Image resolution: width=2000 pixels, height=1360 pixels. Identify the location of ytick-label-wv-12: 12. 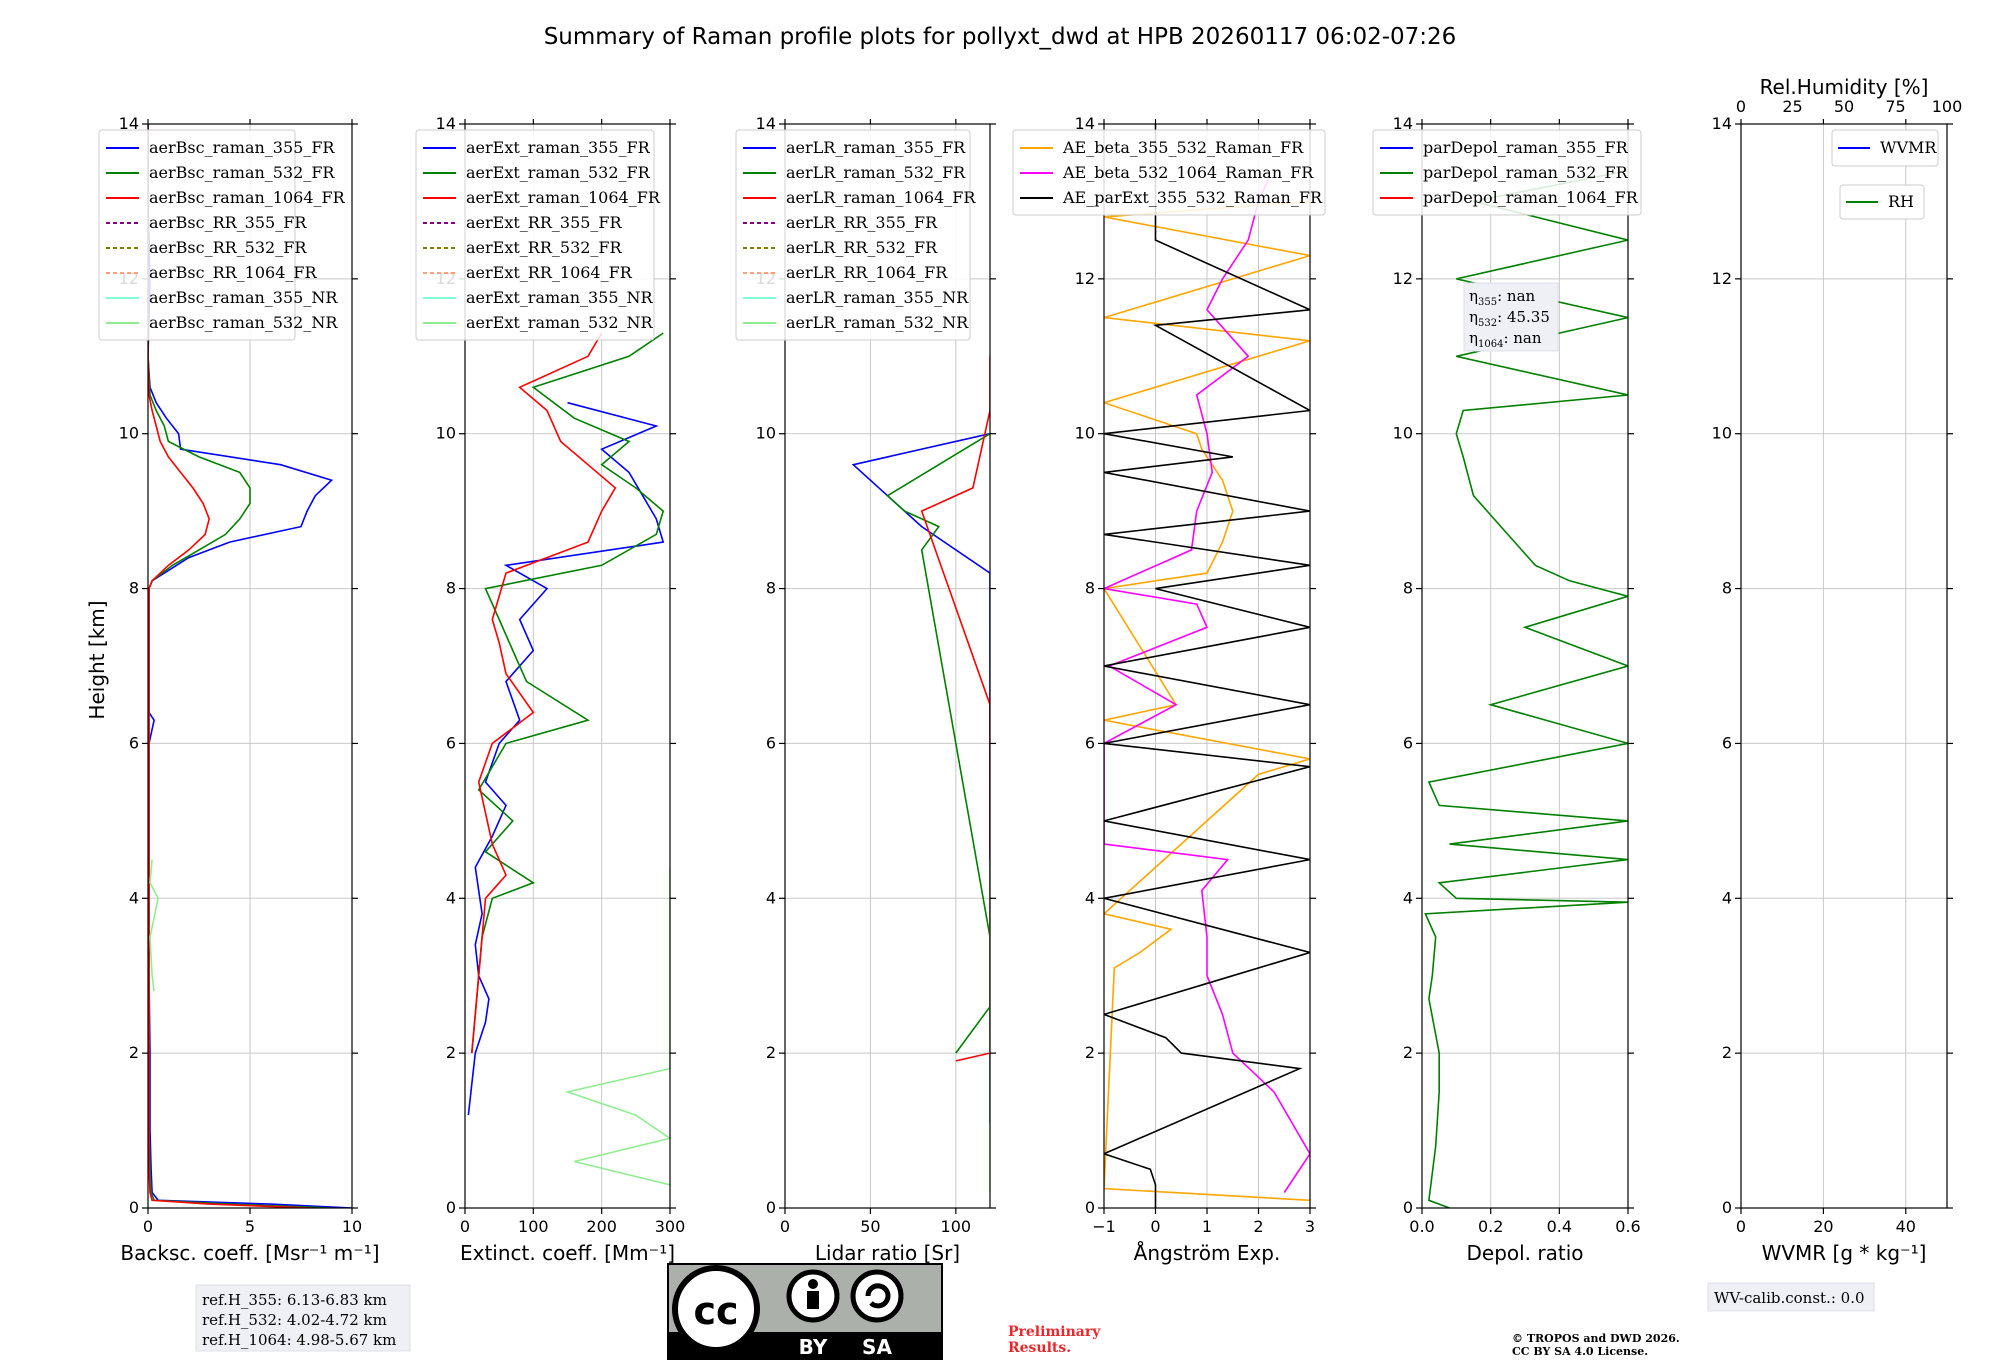
(1722, 278).